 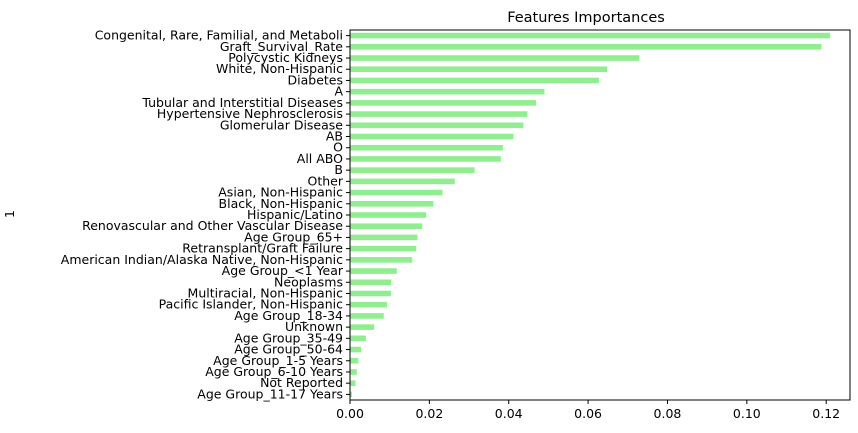 What do you see at coordinates (586, 18) in the screenshot?
I see `chart-title: Features Importances` at bounding box center [586, 18].